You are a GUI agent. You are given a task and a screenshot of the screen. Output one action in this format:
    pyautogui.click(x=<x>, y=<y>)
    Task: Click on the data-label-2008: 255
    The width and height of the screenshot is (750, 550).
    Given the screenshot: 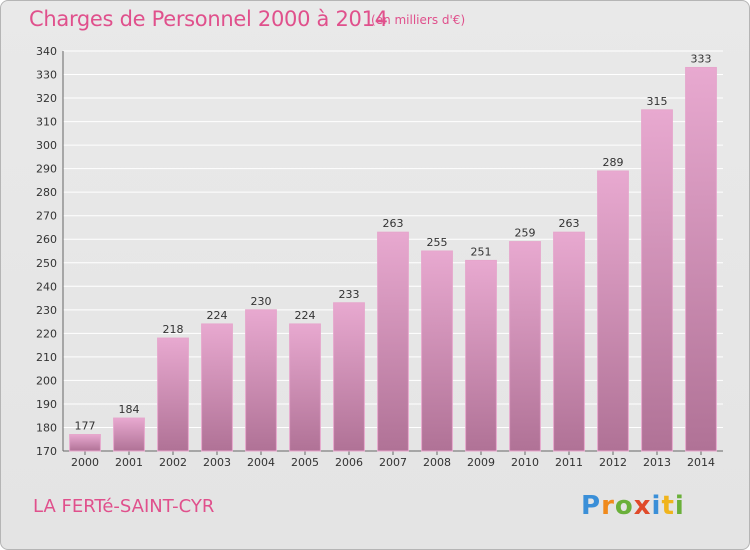 What is the action you would take?
    pyautogui.click(x=437, y=242)
    